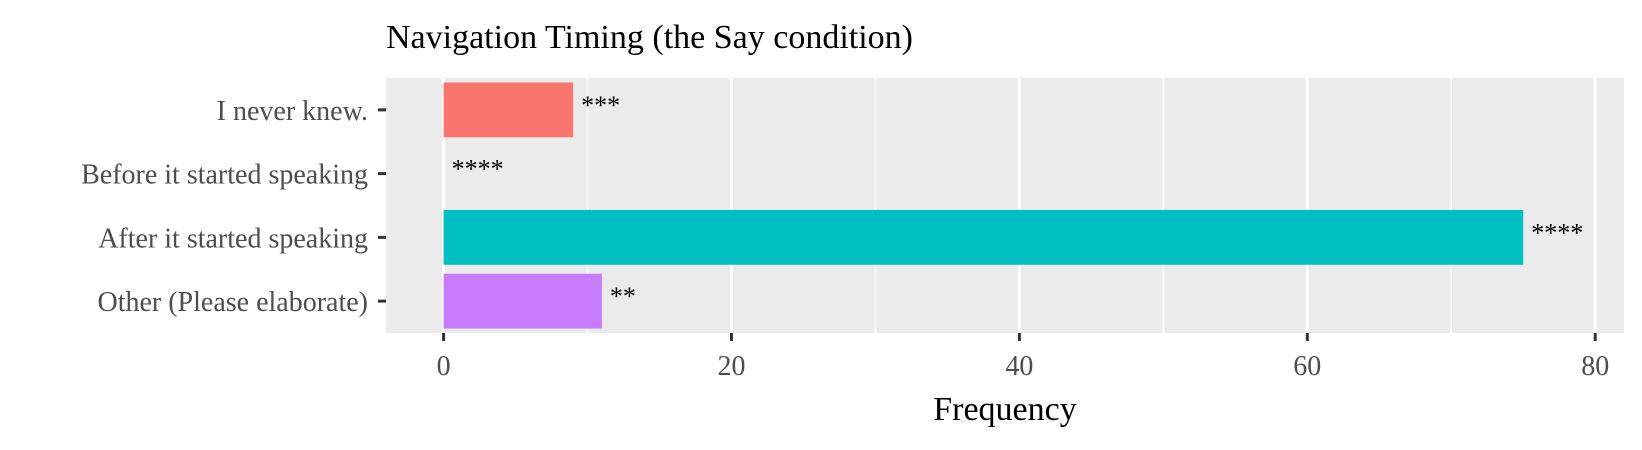 This screenshot has height=450, width=1642. I want to click on x-tick-label: 80, so click(1595, 366).